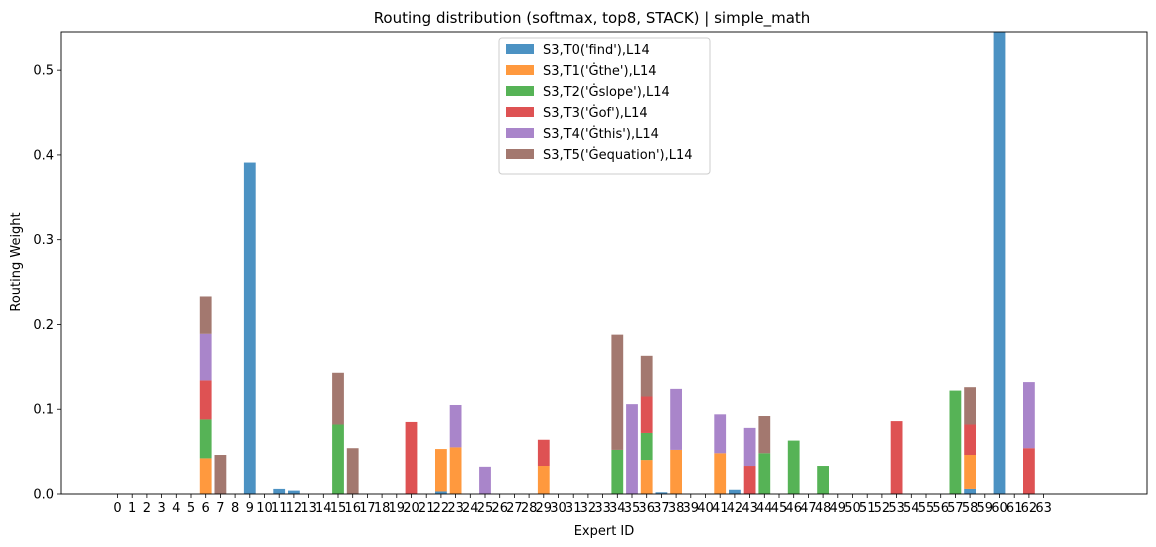  Describe the element at coordinates (911, 508) in the screenshot. I see `x-tick-label: 54` at that location.